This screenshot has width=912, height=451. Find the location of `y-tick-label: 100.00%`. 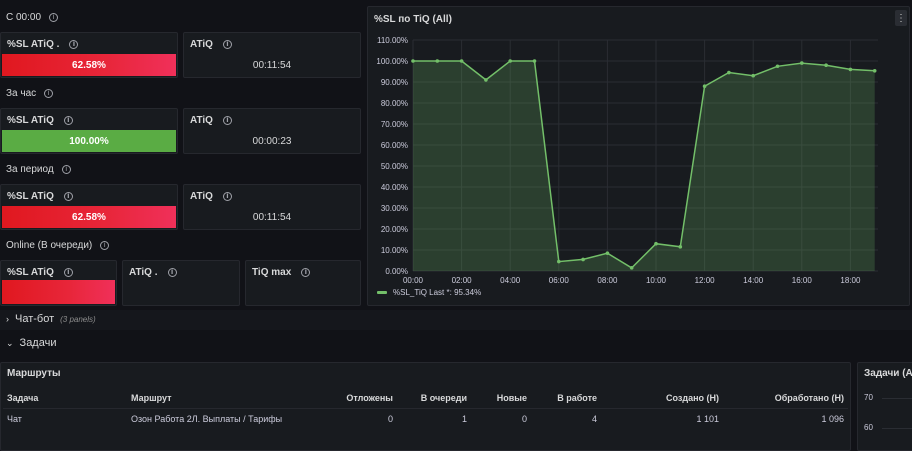

y-tick-label: 100.00% is located at coordinates (392, 61).